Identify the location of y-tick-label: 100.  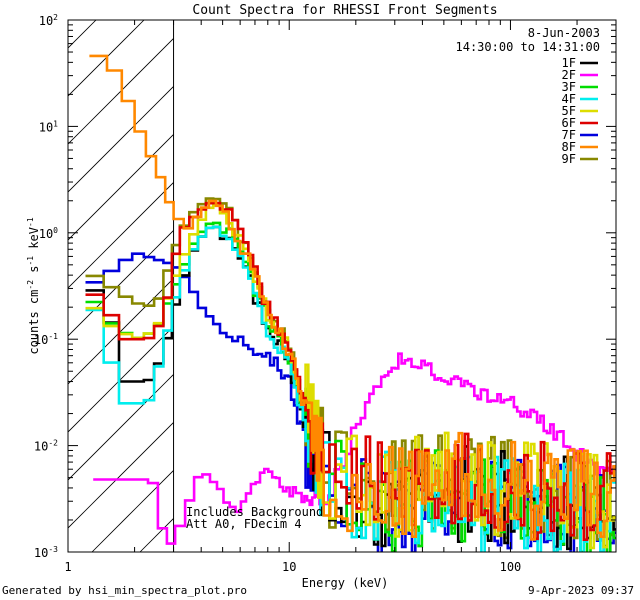
(48, 233).